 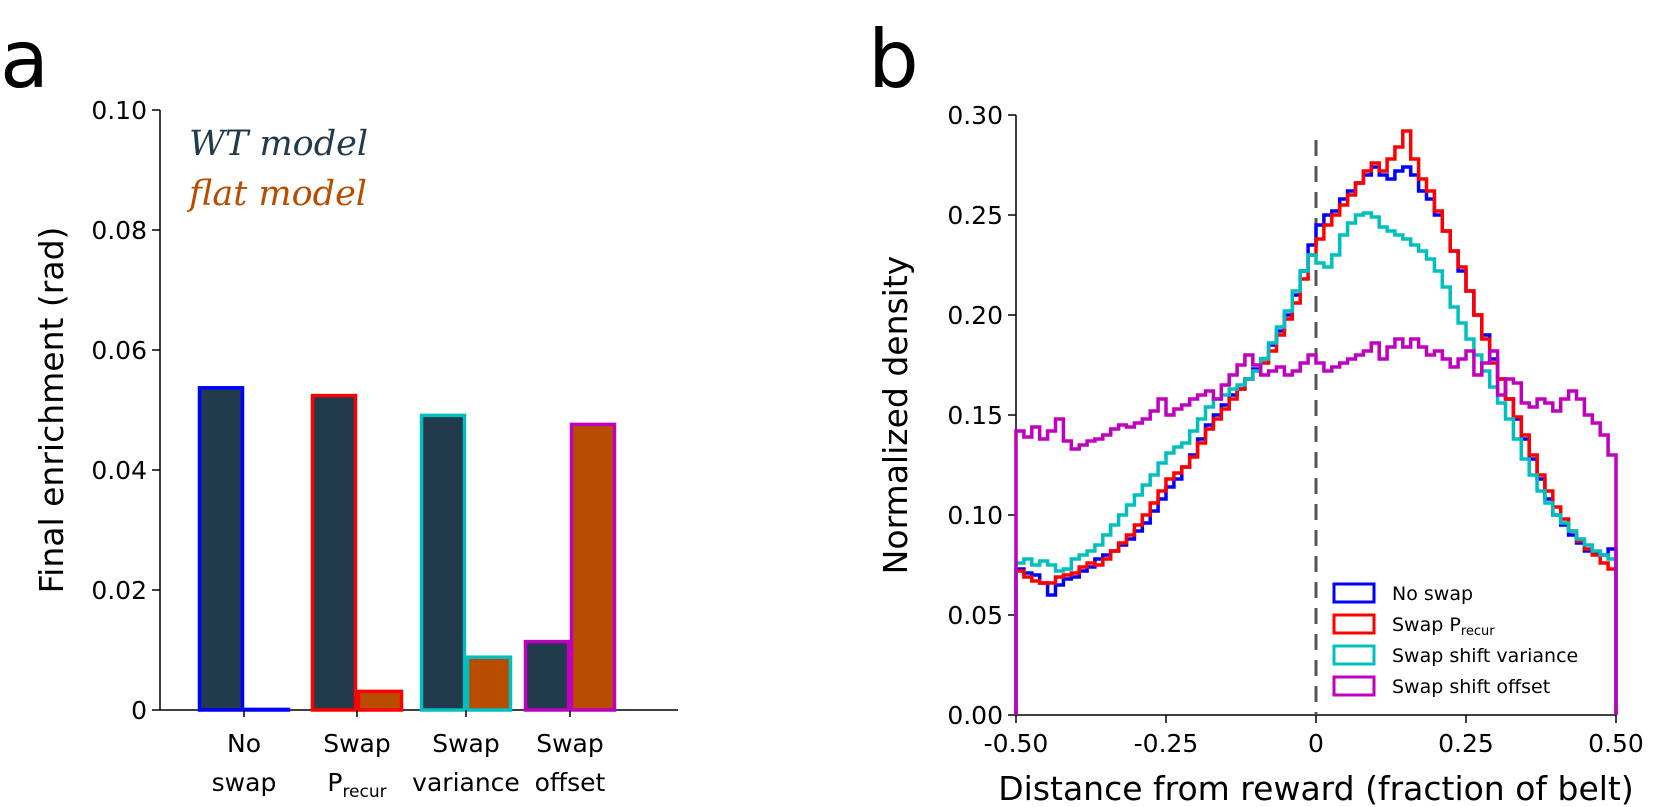 What do you see at coordinates (1466, 743) in the screenshot?
I see `x-tick-label: 0.25` at bounding box center [1466, 743].